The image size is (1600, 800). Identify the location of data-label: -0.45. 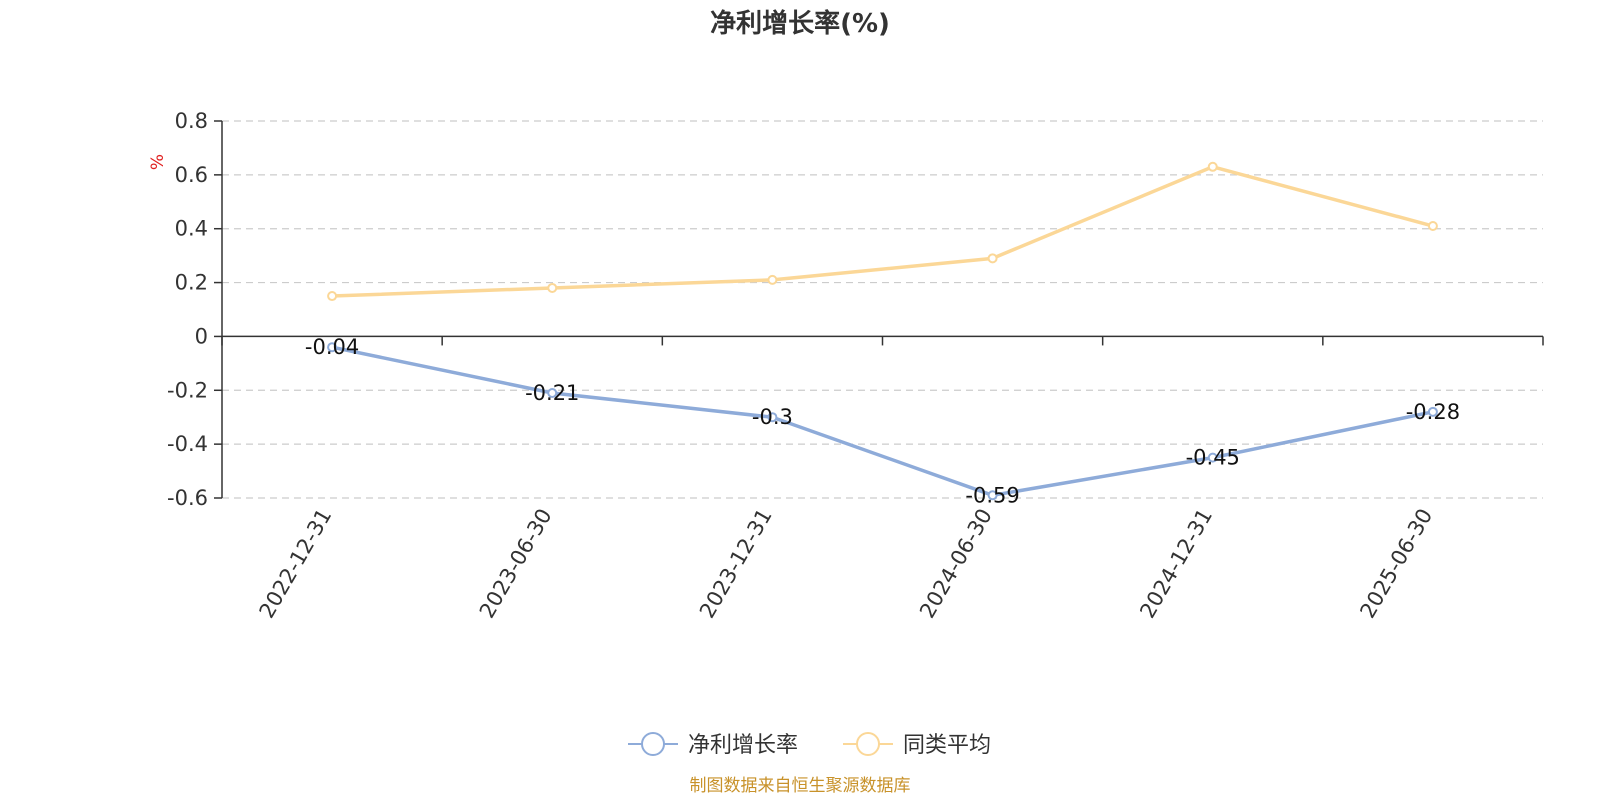
(1213, 458).